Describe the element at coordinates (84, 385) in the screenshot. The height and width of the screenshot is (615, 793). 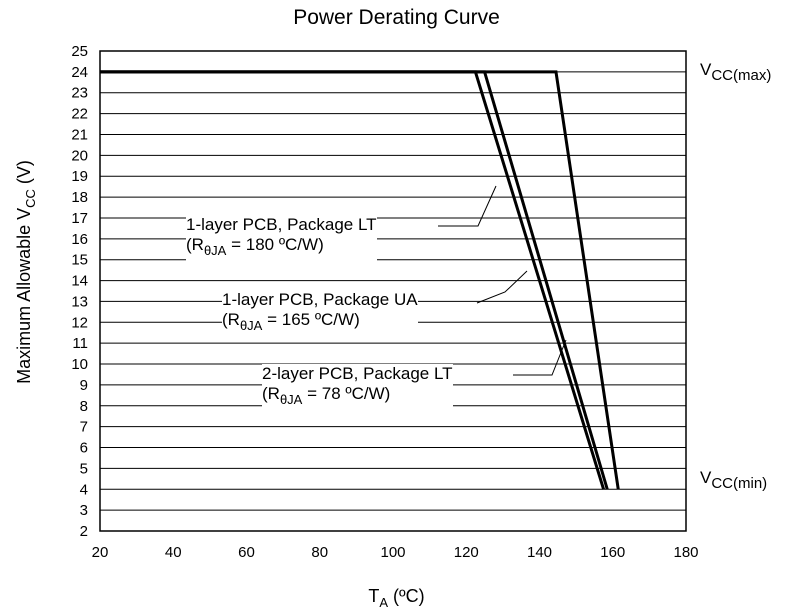
I see `y-tick-9: 9` at that location.